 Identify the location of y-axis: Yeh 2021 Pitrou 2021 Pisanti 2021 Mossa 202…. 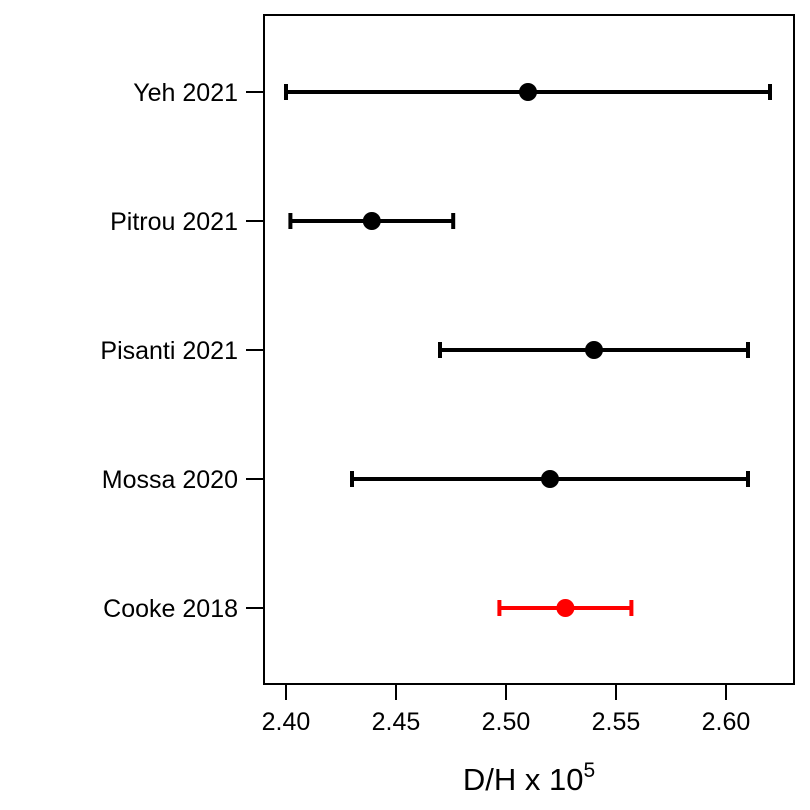
(182, 351).